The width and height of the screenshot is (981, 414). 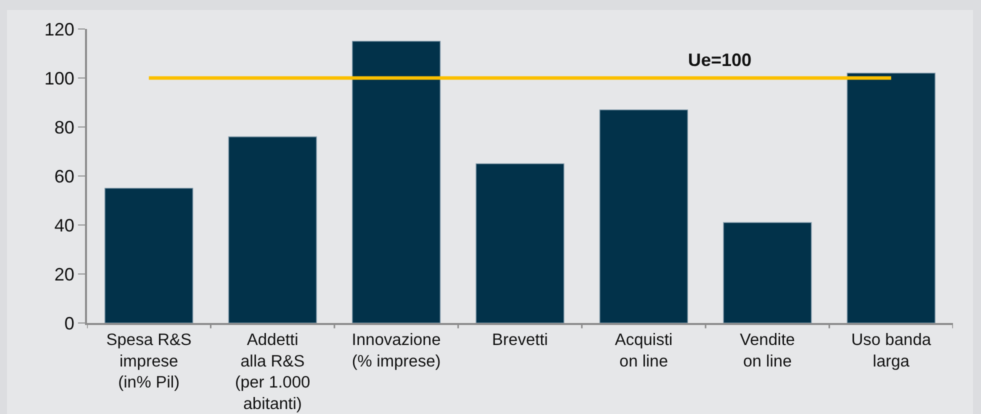 I want to click on ref-line-label: Ue=100, so click(x=720, y=60).